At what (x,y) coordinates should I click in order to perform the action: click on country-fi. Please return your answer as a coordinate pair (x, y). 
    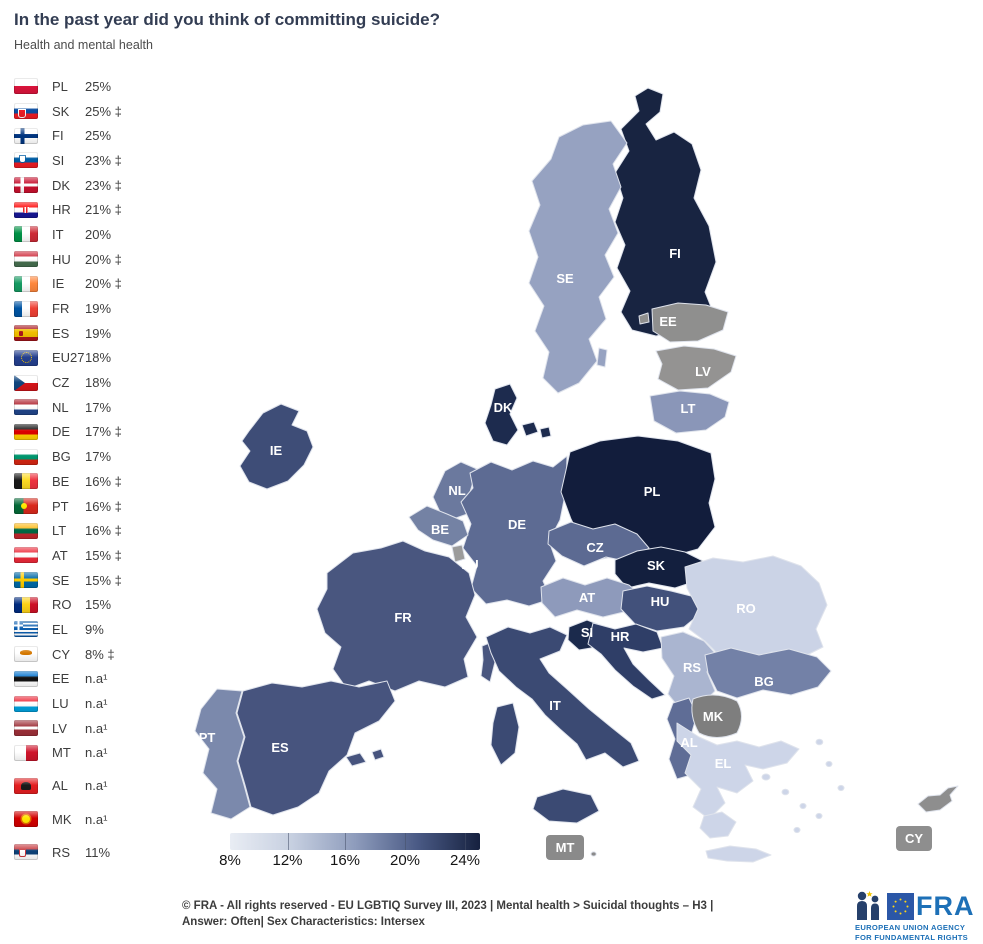
    Looking at the image, I should click on (665, 212).